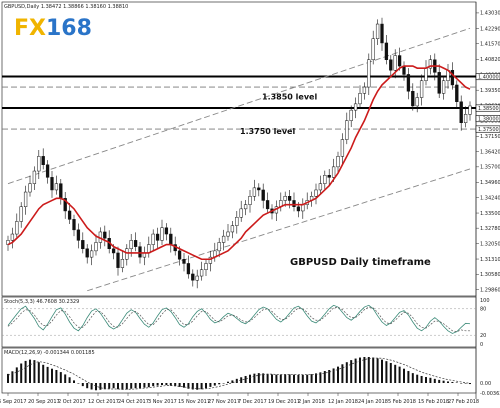  Describe the element at coordinates (433, 402) in the screenshot. I see `x-tick-label: 15 Feb 2018` at that location.